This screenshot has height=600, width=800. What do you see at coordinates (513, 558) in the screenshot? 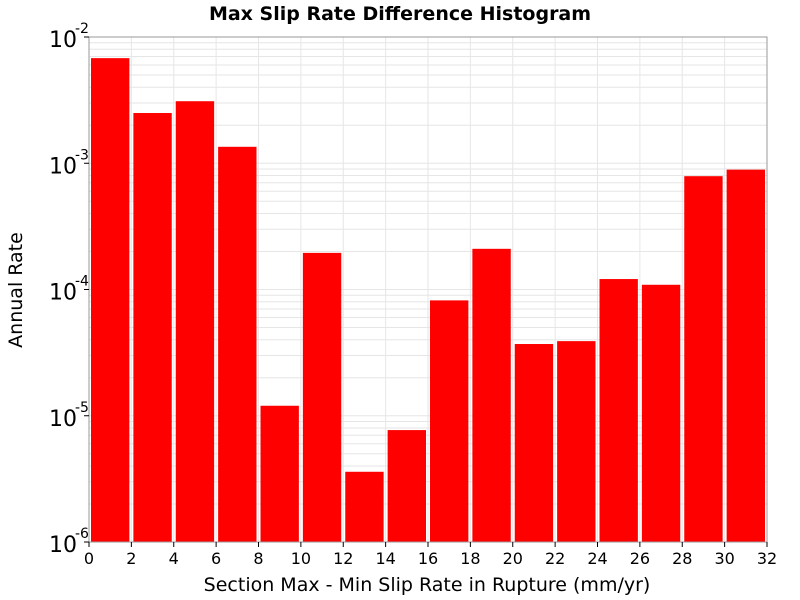
I see `x-tick-label: 20` at bounding box center [513, 558].